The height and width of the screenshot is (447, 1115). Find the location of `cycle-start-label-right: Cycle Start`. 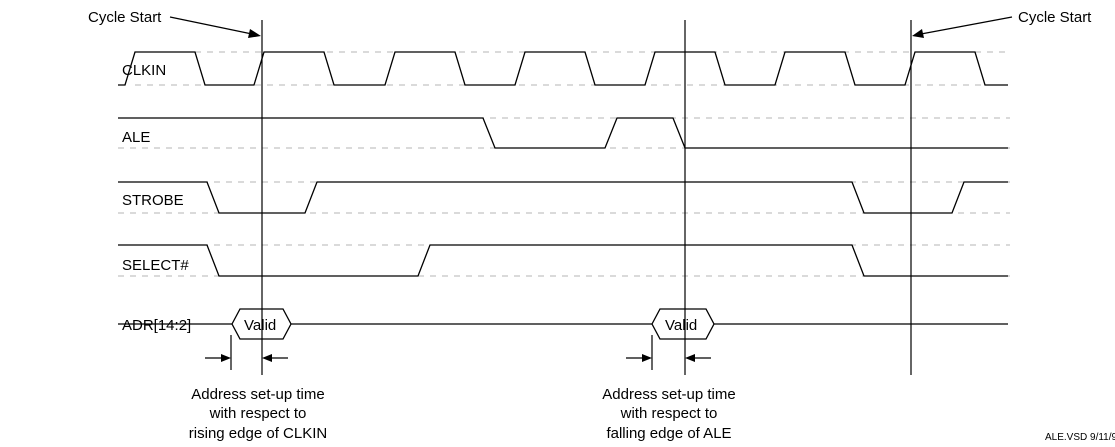

cycle-start-label-right: Cycle Start is located at coordinates (1055, 17).